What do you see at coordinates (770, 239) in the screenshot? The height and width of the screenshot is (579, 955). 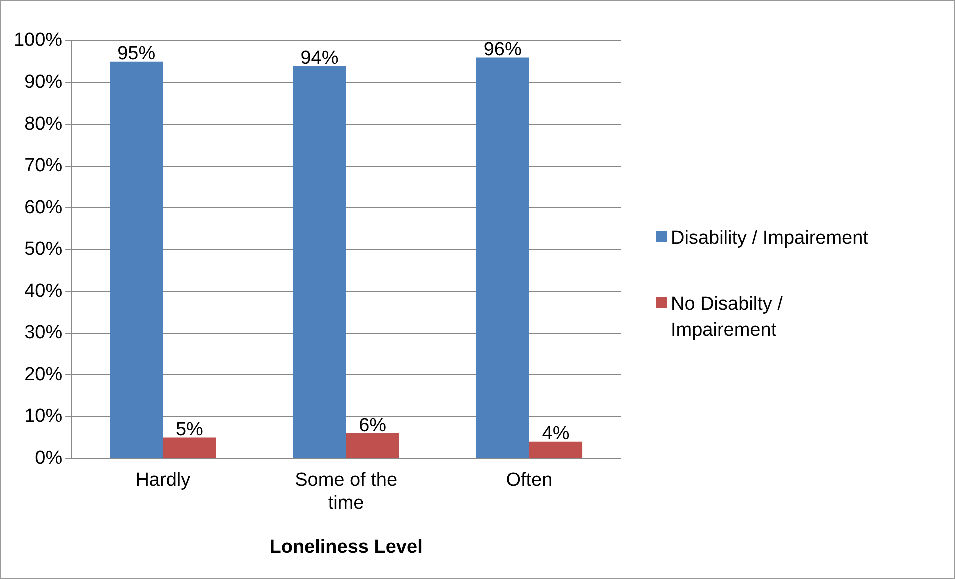 I see `legend-label: Disability / Impairement` at bounding box center [770, 239].